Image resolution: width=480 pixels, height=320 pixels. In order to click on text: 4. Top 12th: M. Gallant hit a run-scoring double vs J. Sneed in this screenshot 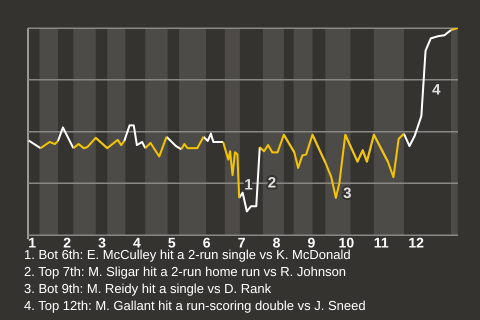, I will do `click(195, 305)`.